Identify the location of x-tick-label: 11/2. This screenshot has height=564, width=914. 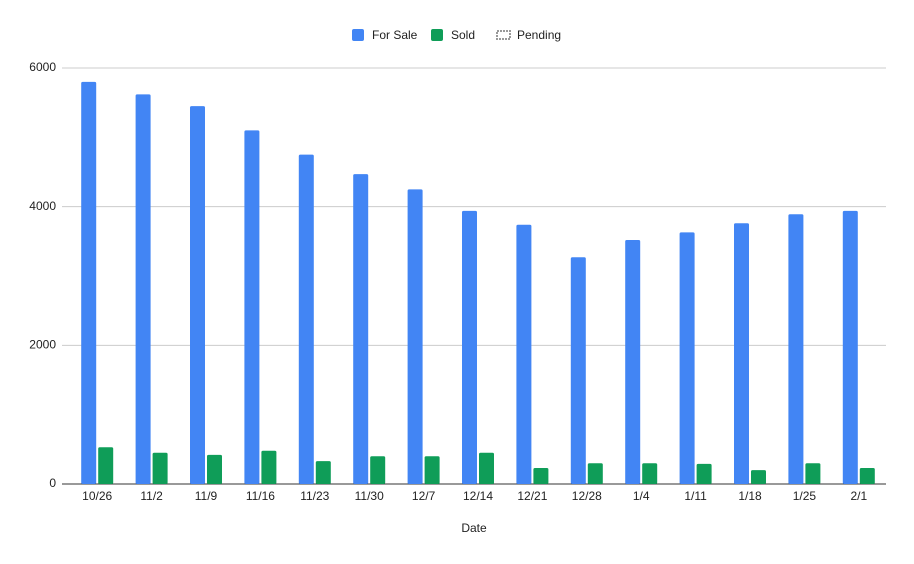
(151, 496).